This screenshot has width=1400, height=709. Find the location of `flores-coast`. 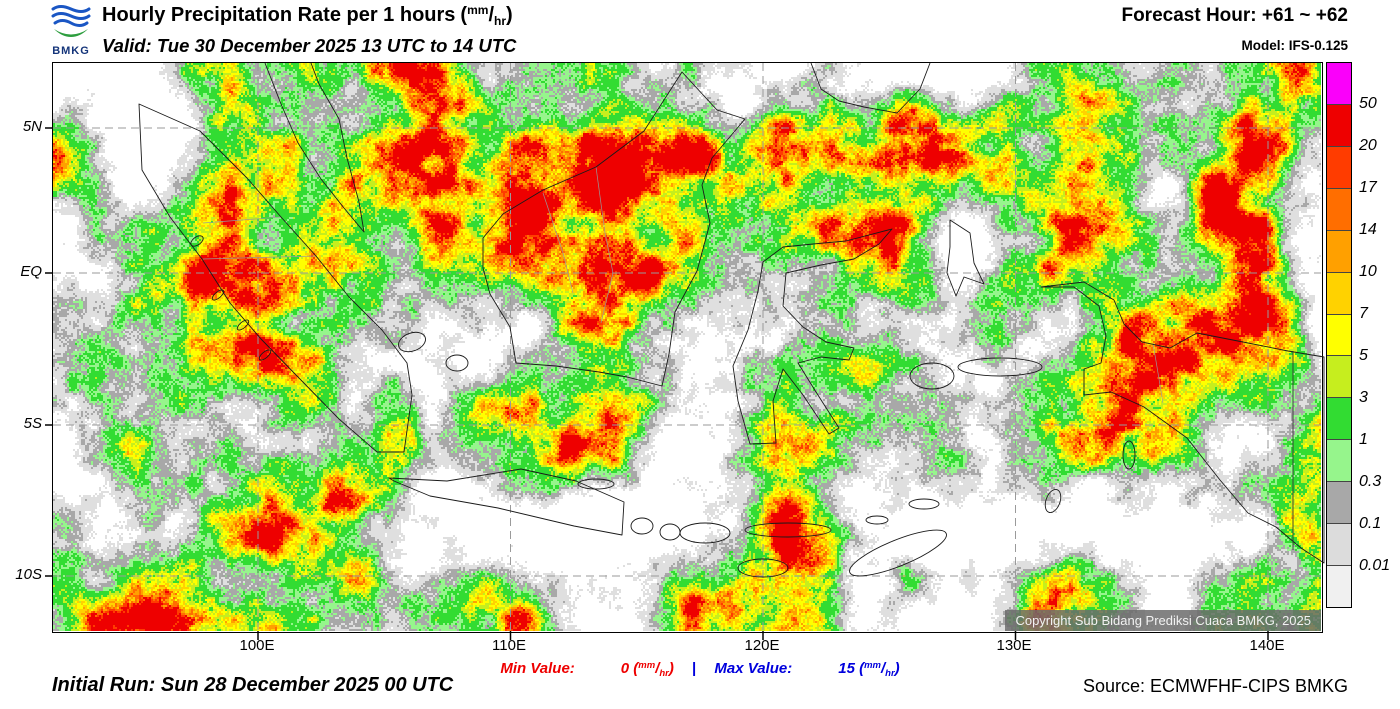

flores-coast is located at coordinates (788, 530).